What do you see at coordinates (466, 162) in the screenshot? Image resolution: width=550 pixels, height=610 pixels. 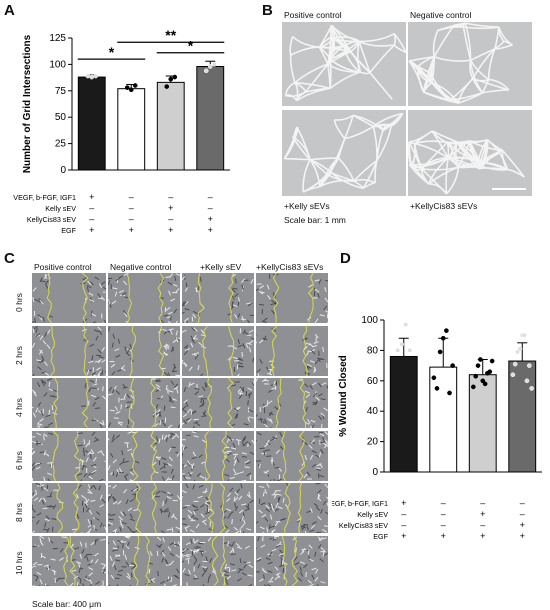 I see `network-texture` at bounding box center [466, 162].